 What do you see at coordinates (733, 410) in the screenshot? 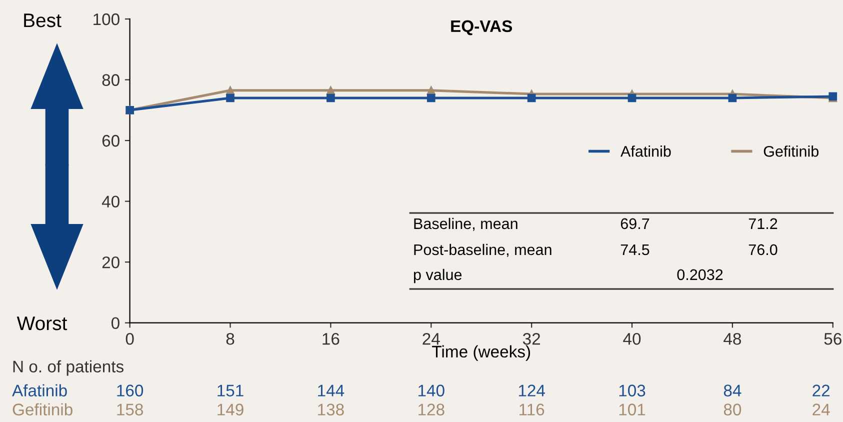
I see `text: 80` at bounding box center [733, 410].